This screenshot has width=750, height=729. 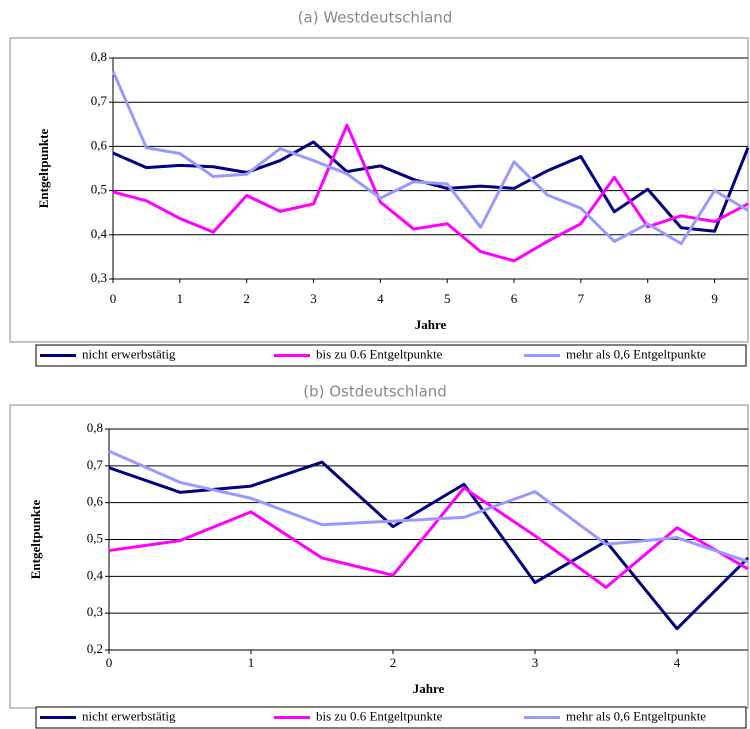 I want to click on chart-title: (a) Westdeutschland, so click(x=375, y=18).